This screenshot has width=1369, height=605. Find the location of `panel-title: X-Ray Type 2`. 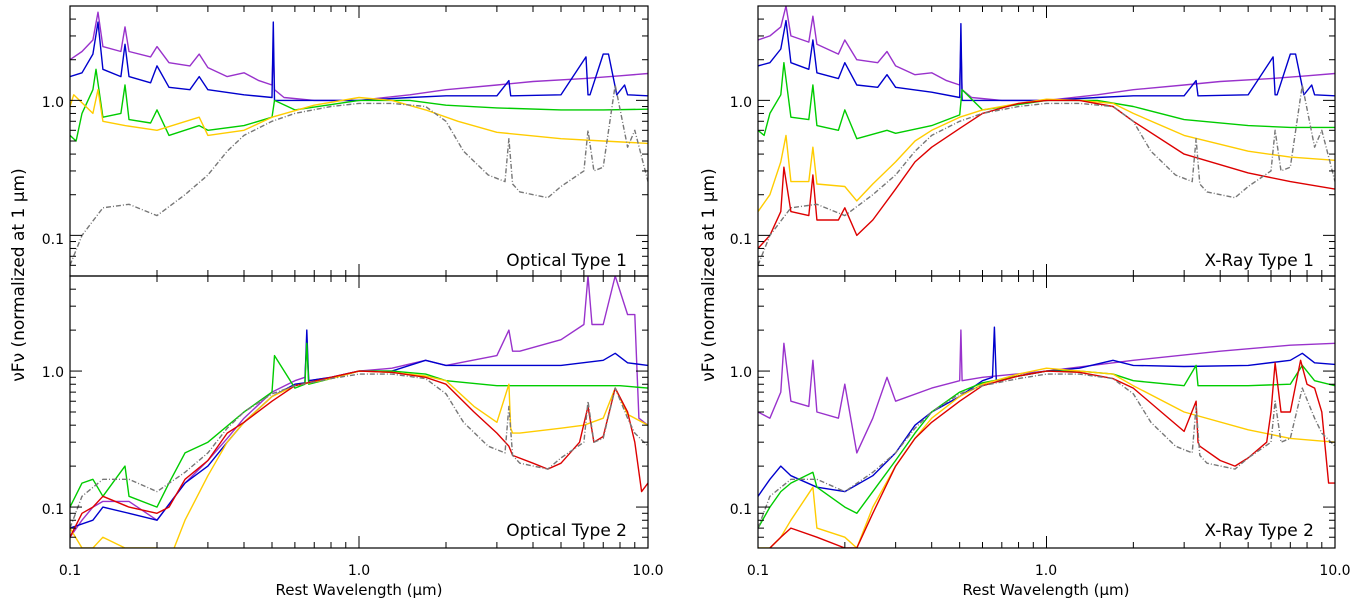

panel-title: X-Ray Type 2 is located at coordinates (1259, 531).